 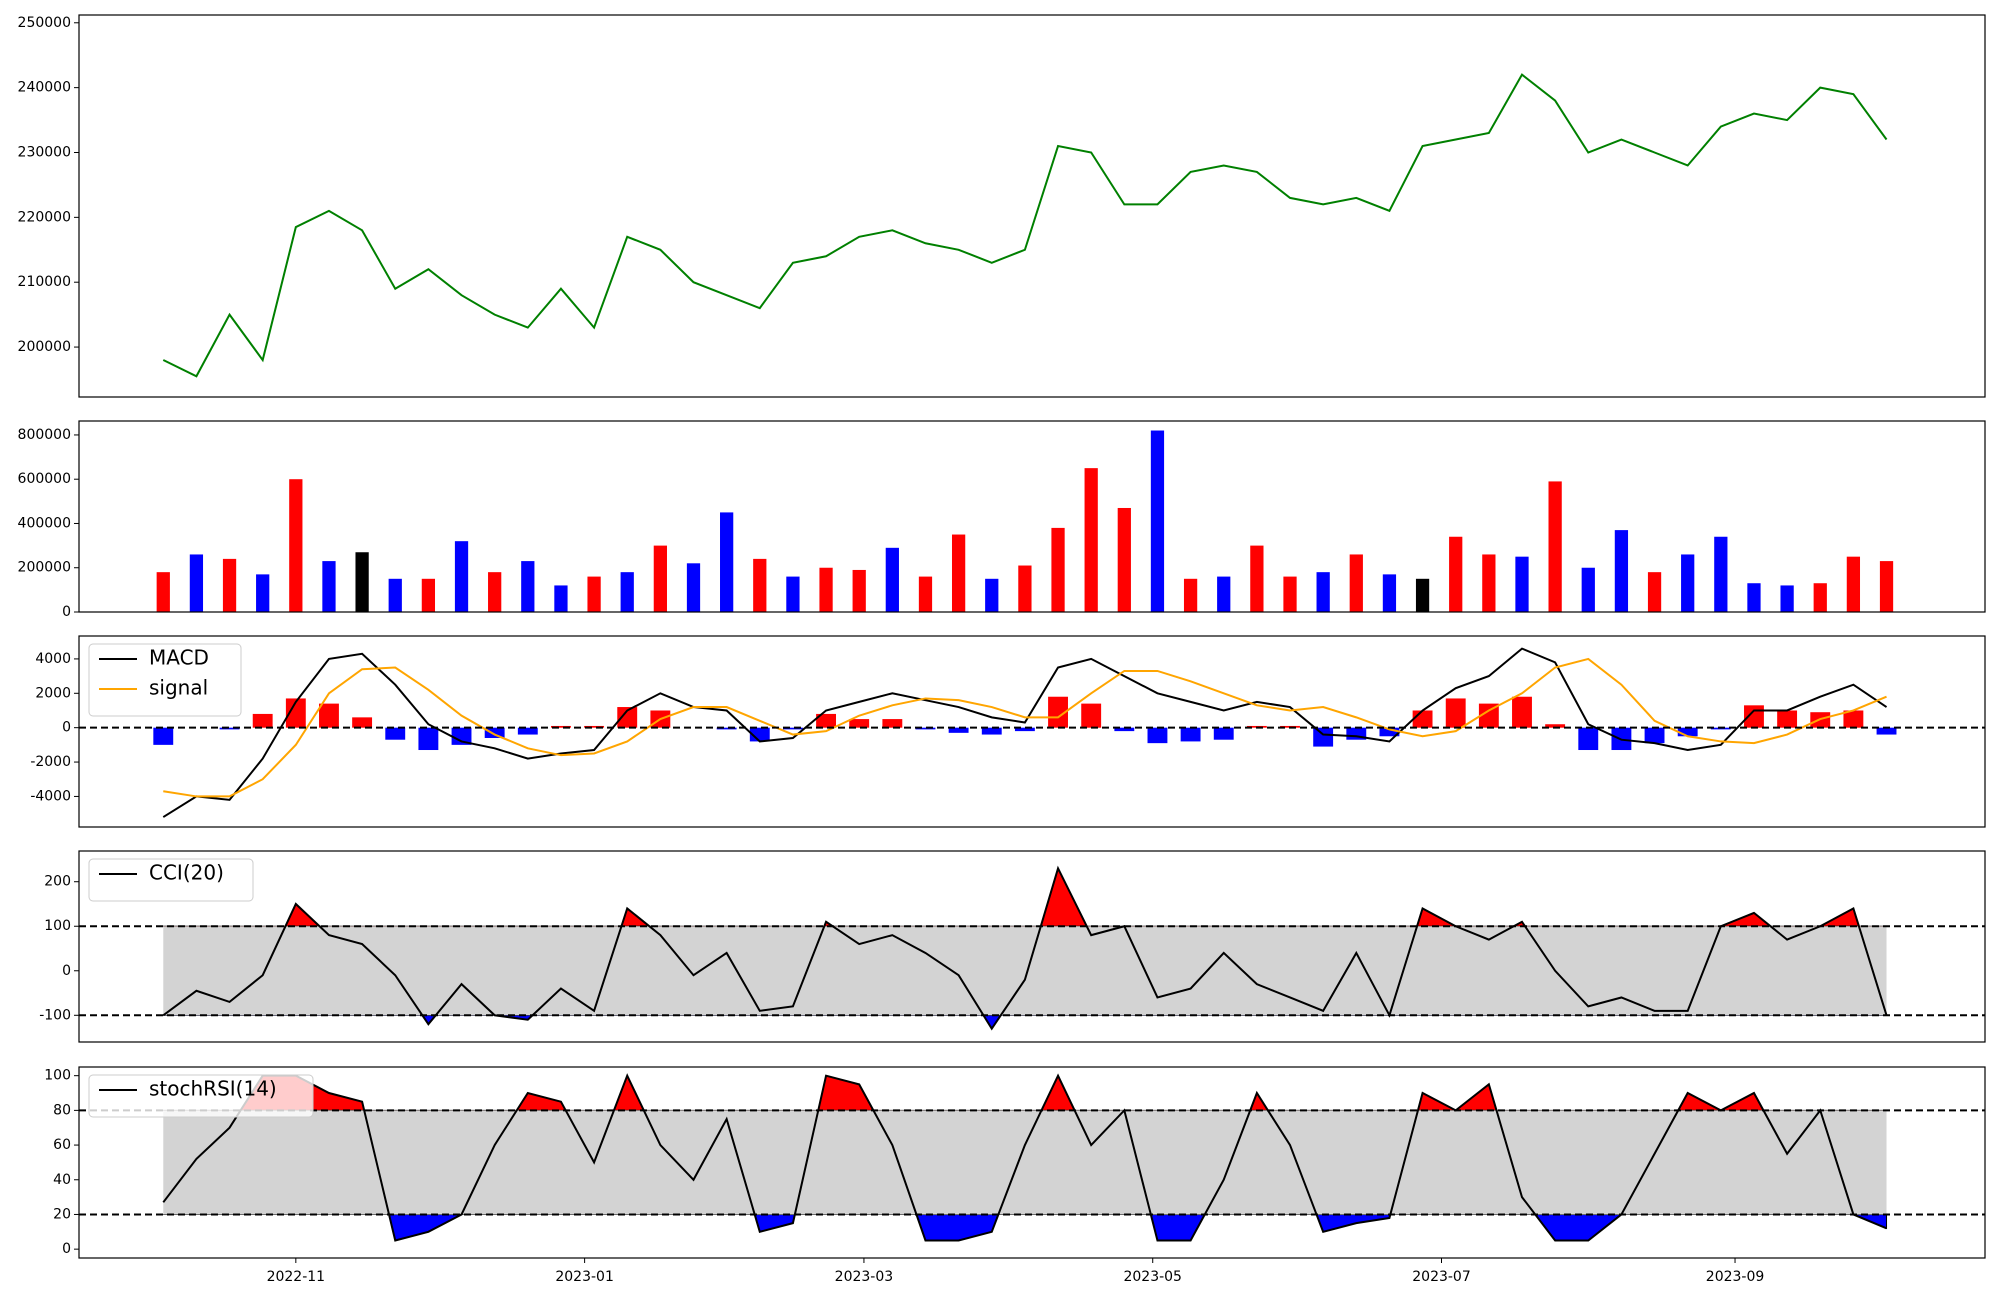 What do you see at coordinates (864, 1277) in the screenshot?
I see `x-tick-label: 2023-03` at bounding box center [864, 1277].